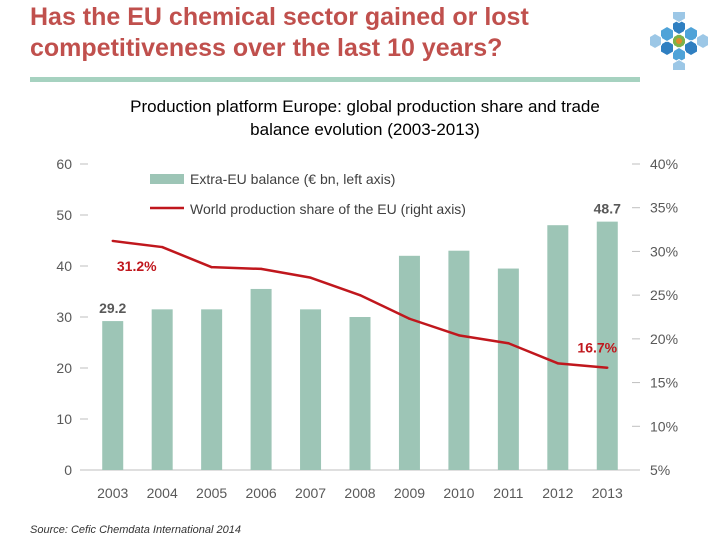  I want to click on right-tick-label: 15%, so click(664, 383).